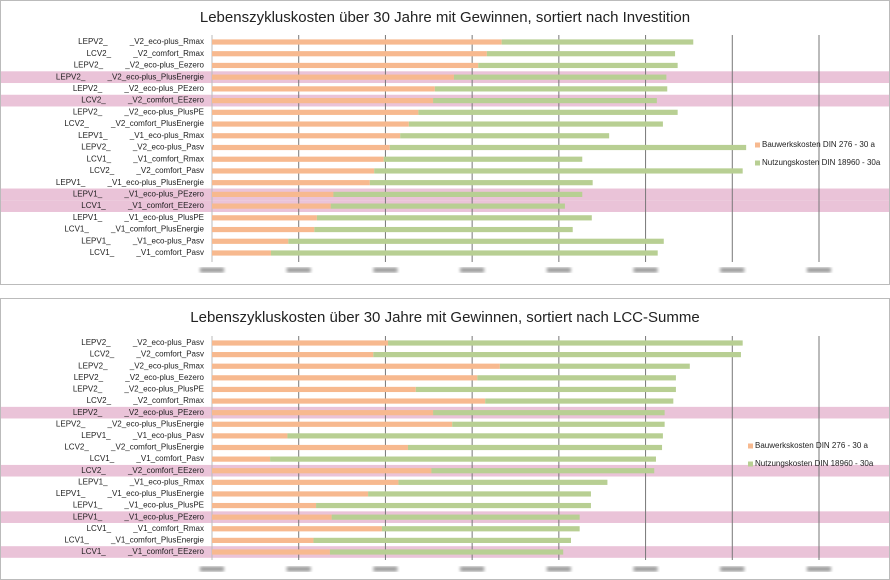 The width and height of the screenshot is (890, 580). I want to click on y-tick-label: LCV1_ _V1_comfort_Rmax, so click(145, 528).